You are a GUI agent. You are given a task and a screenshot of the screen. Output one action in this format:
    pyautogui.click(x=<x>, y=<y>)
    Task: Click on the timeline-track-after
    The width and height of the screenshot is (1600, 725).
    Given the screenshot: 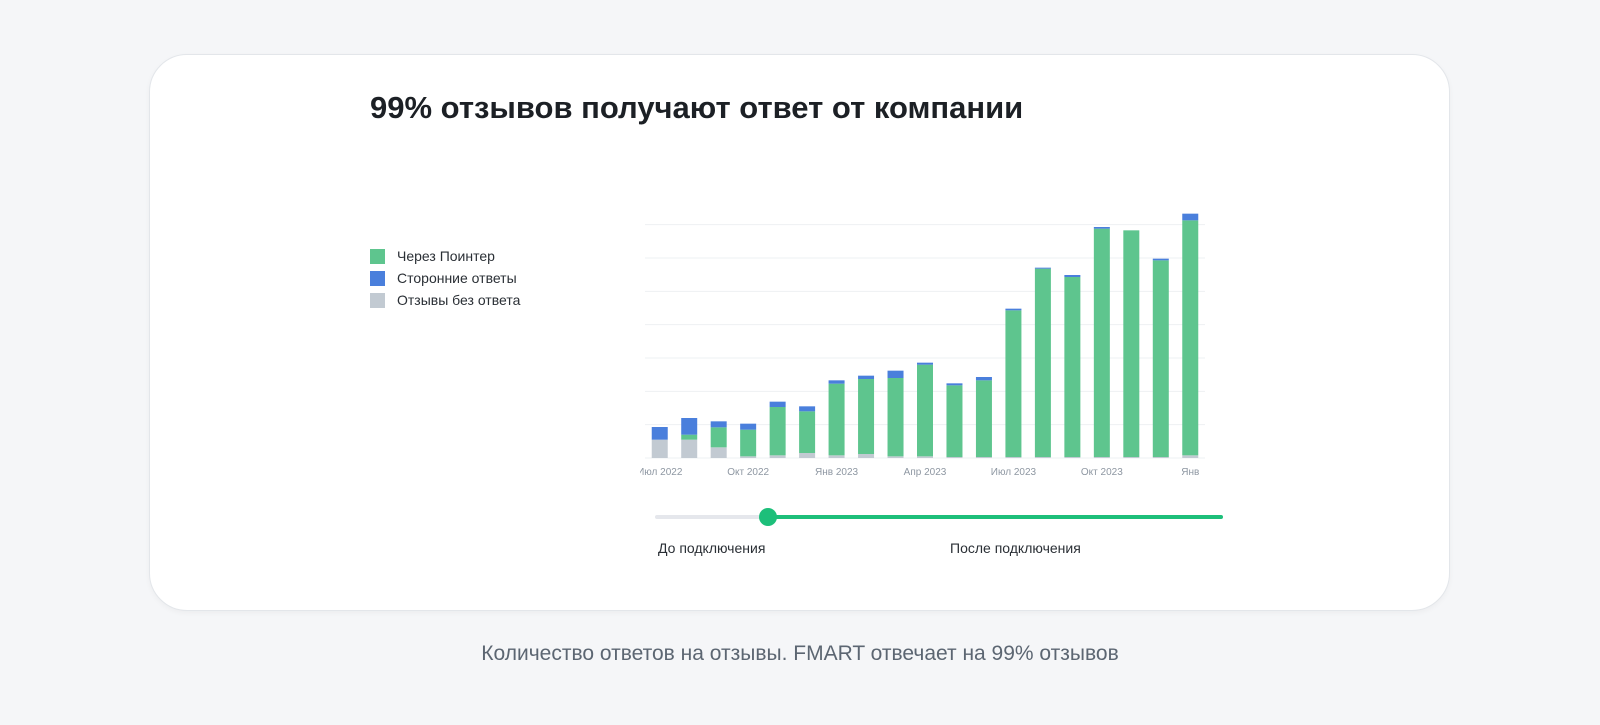 What is the action you would take?
    pyautogui.click(x=995, y=517)
    